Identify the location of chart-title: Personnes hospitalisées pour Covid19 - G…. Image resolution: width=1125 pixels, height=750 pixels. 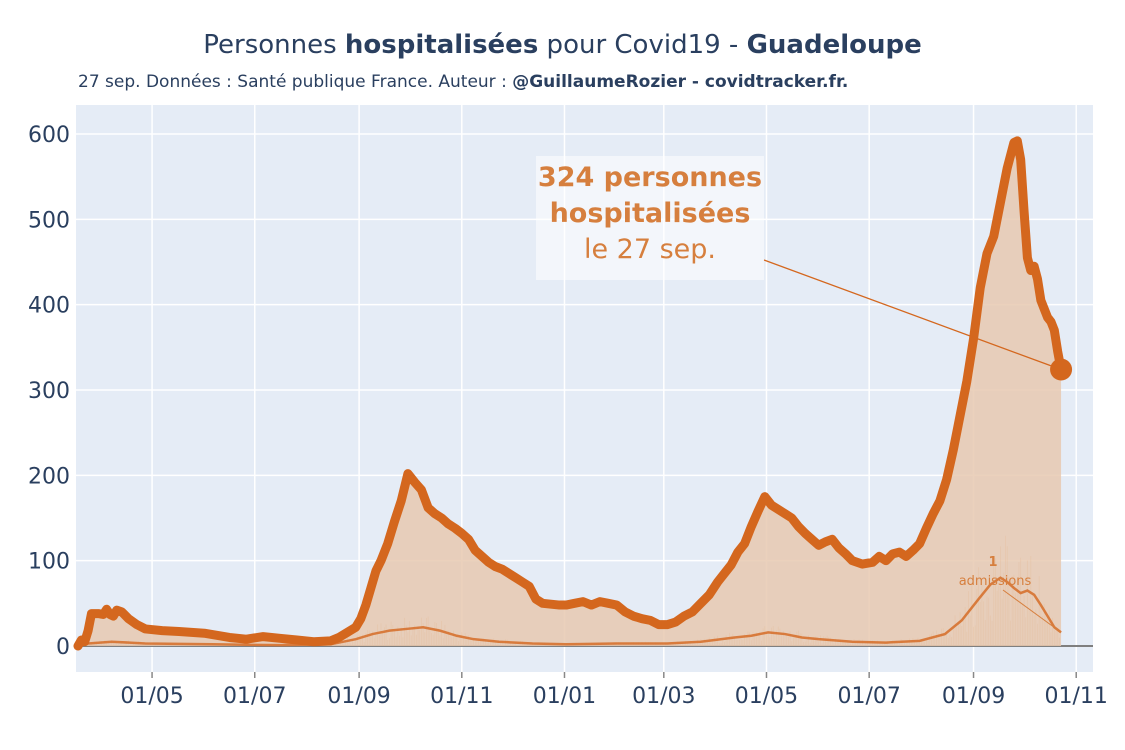
(562, 45).